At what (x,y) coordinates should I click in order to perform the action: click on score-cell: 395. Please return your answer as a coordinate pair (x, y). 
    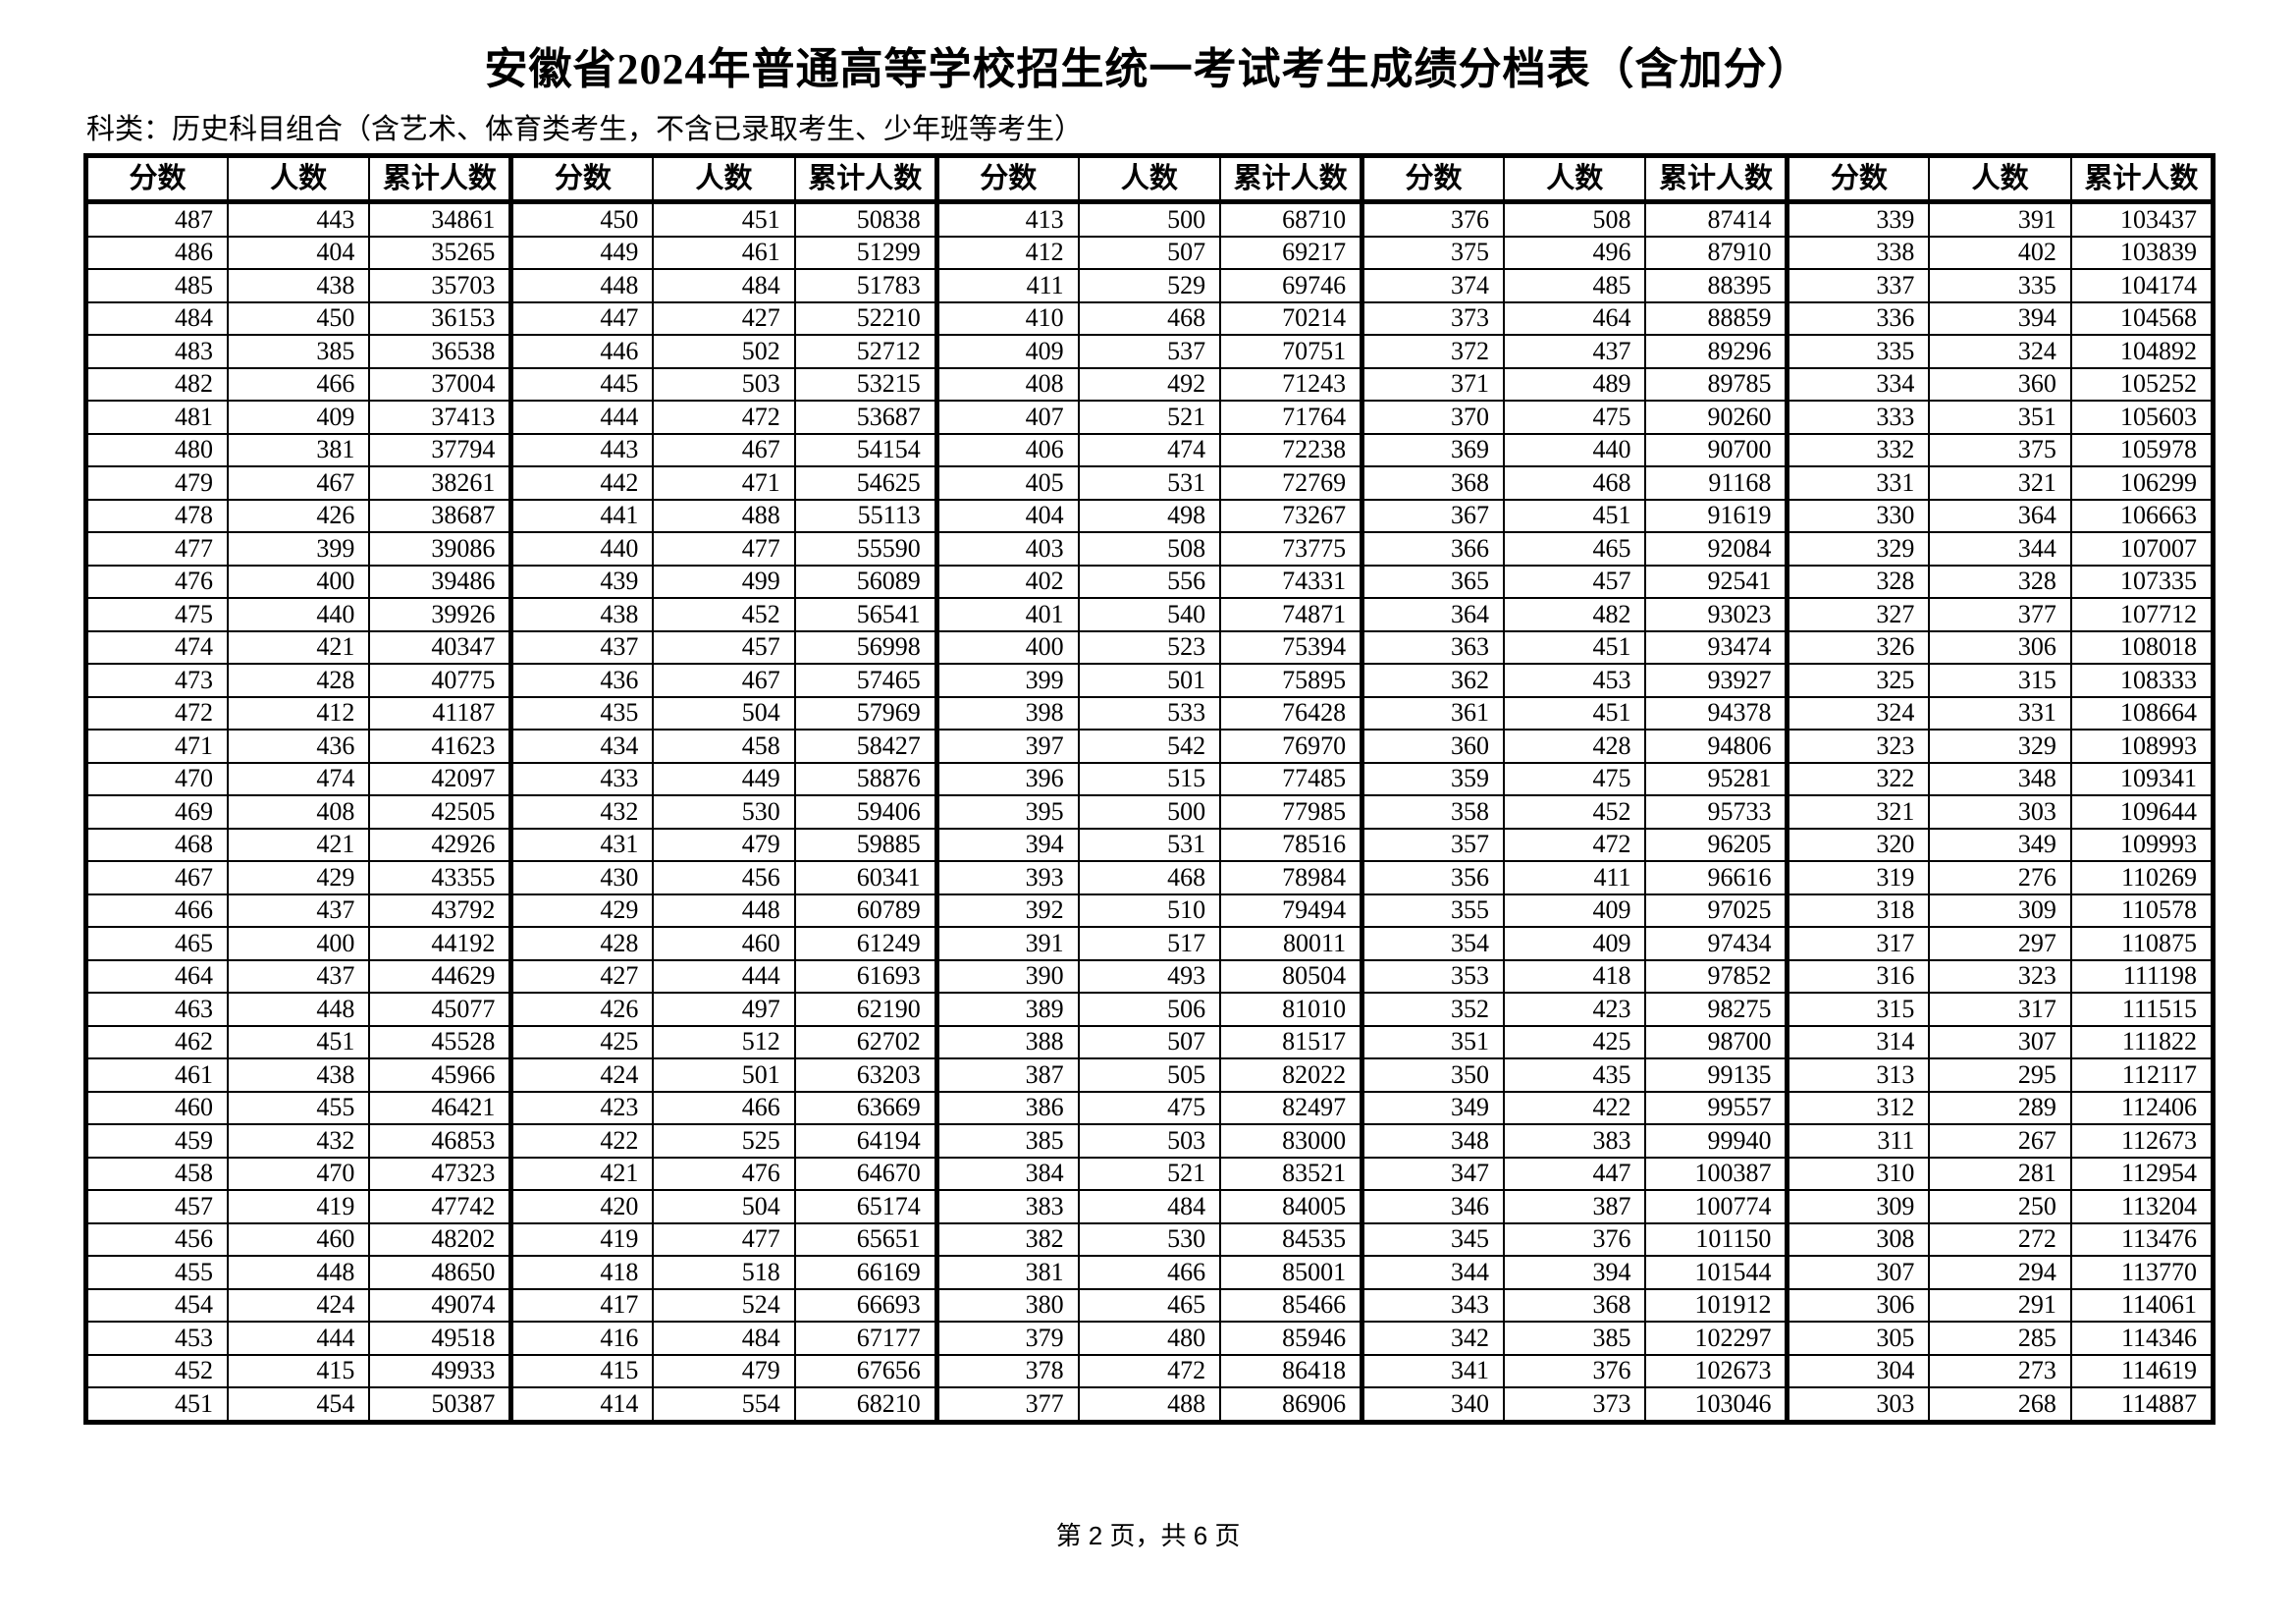
    Looking at the image, I should click on (1007, 812).